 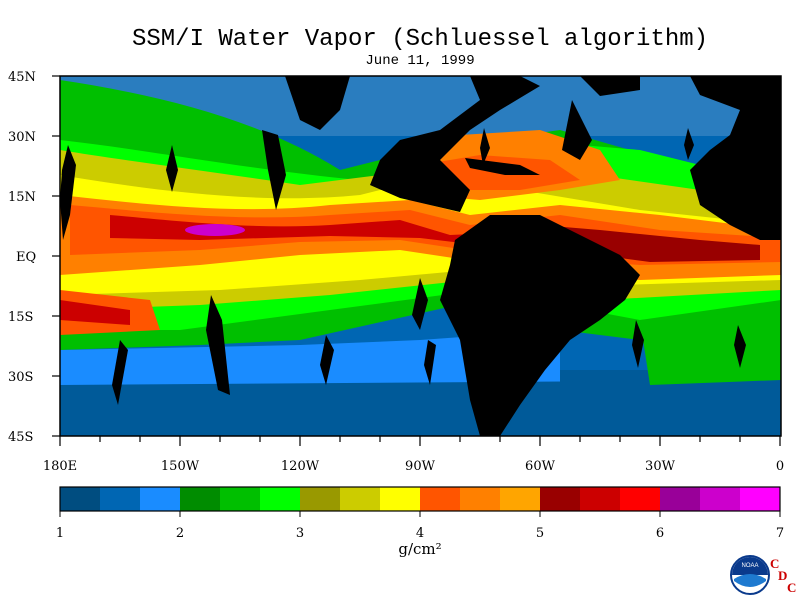 I want to click on lat-label: 15S, so click(x=20, y=317).